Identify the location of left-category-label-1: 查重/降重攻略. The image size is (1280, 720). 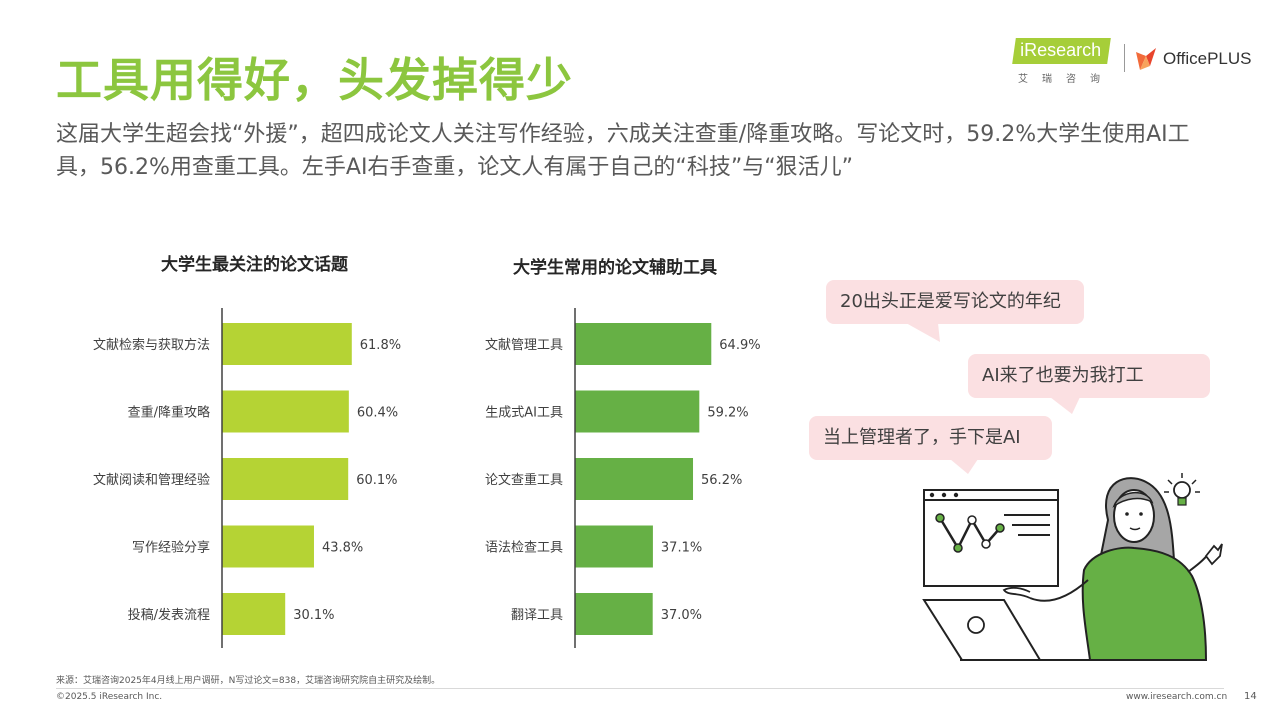
(169, 413).